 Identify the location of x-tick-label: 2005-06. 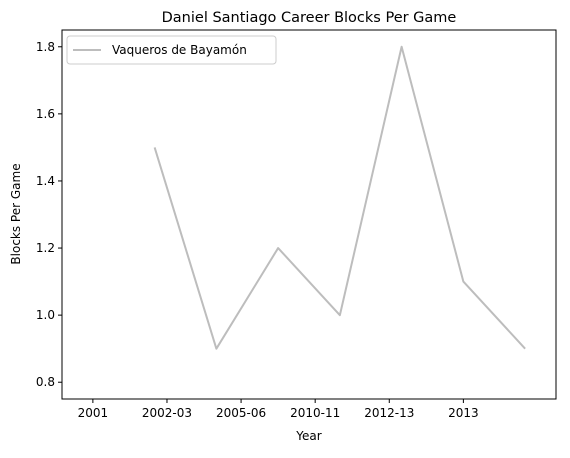
(241, 413).